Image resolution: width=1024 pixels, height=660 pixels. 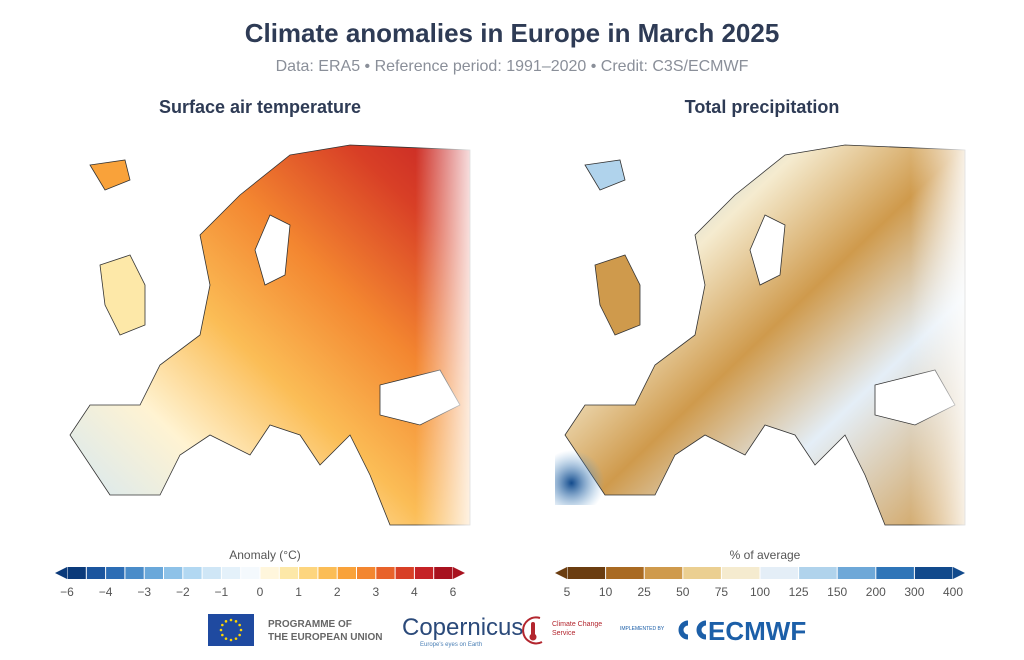 What do you see at coordinates (914, 592) in the screenshot?
I see `colorbar-tick-label: 300` at bounding box center [914, 592].